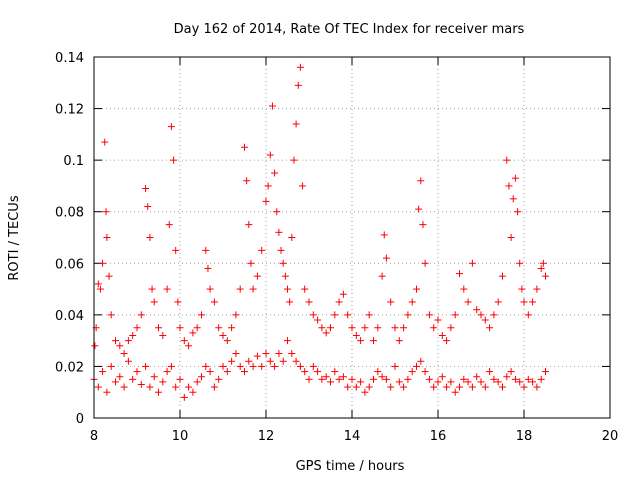 This screenshot has width=640, height=480. Describe the element at coordinates (350, 466) in the screenshot. I see `x-axis-label: GPS time / hours` at that location.